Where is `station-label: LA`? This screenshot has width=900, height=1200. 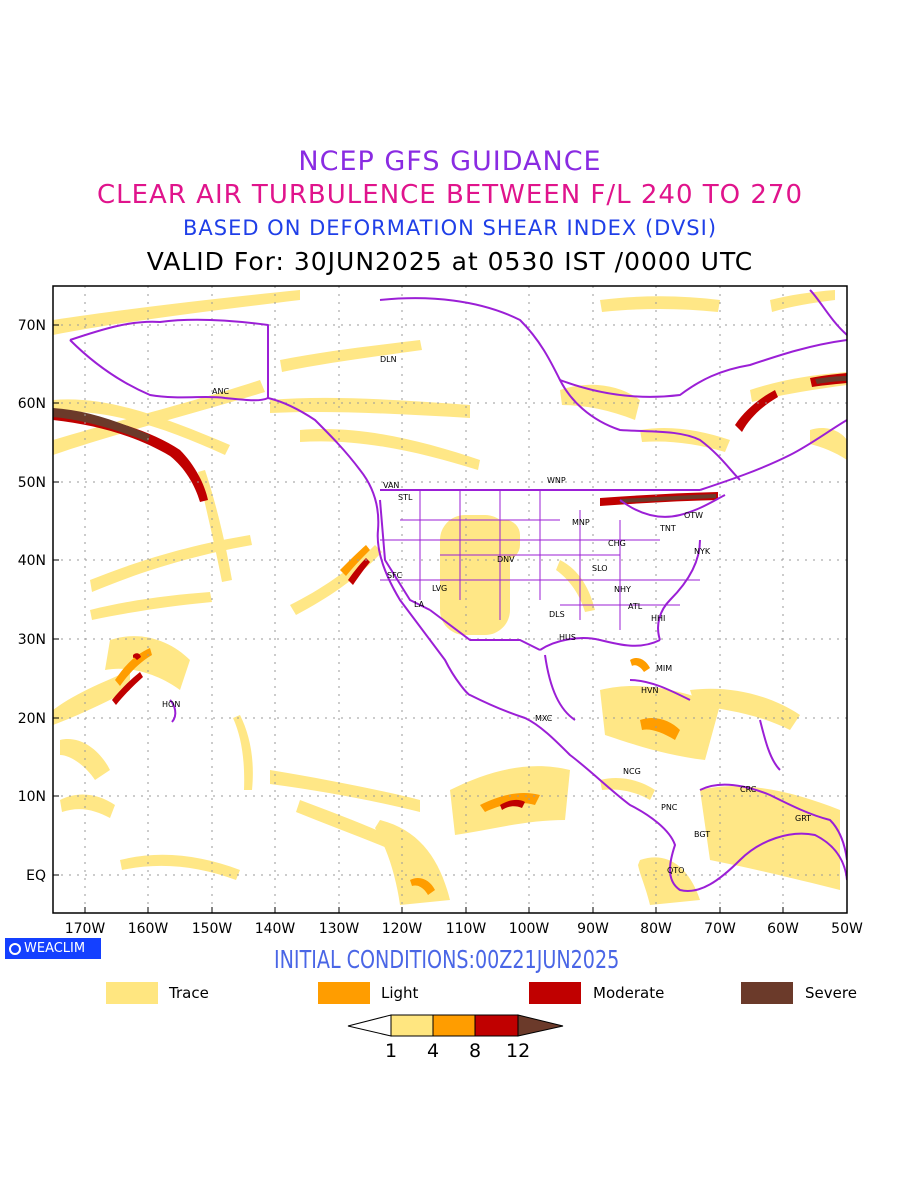 station-label: LA is located at coordinates (419, 604).